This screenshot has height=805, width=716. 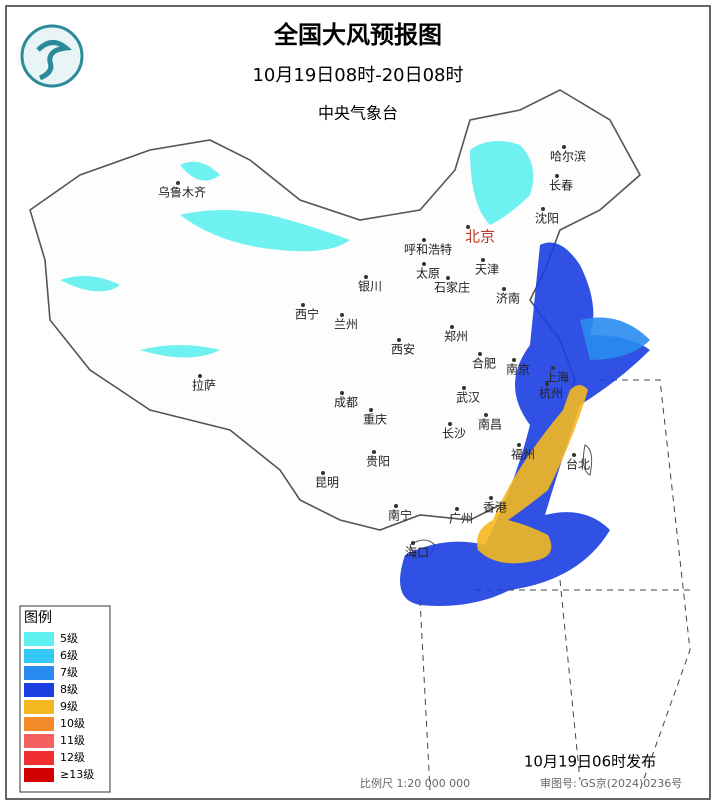 What do you see at coordinates (403, 349) in the screenshot?
I see `city-label: 西安` at bounding box center [403, 349].